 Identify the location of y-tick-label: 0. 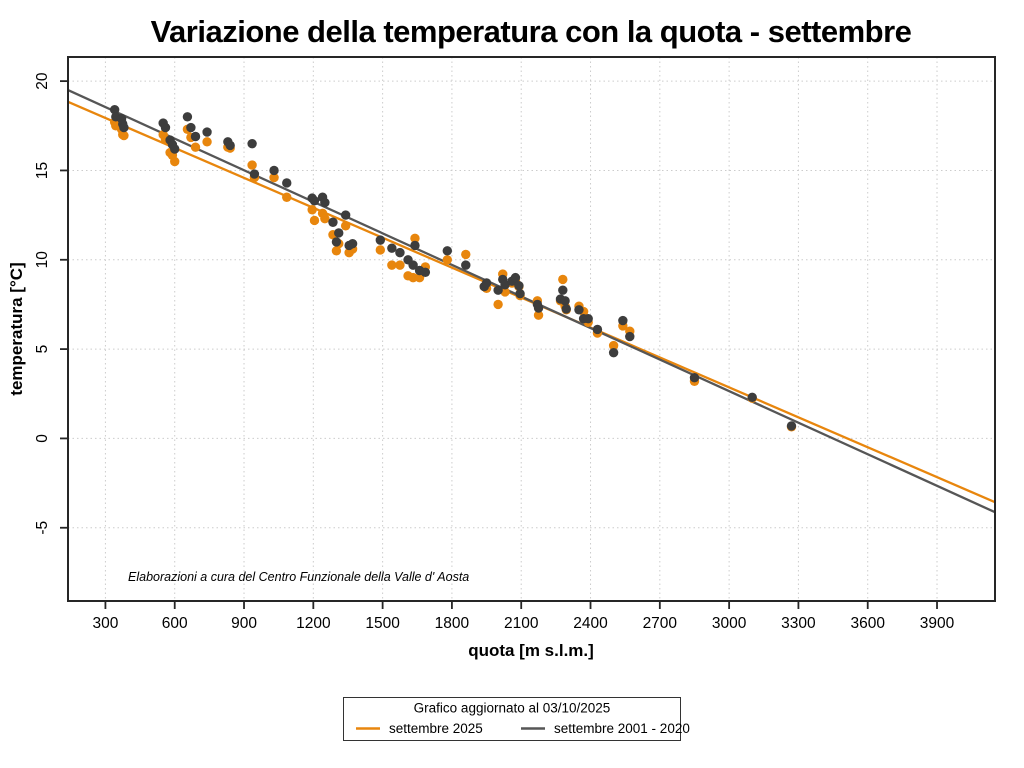
(42, 438).